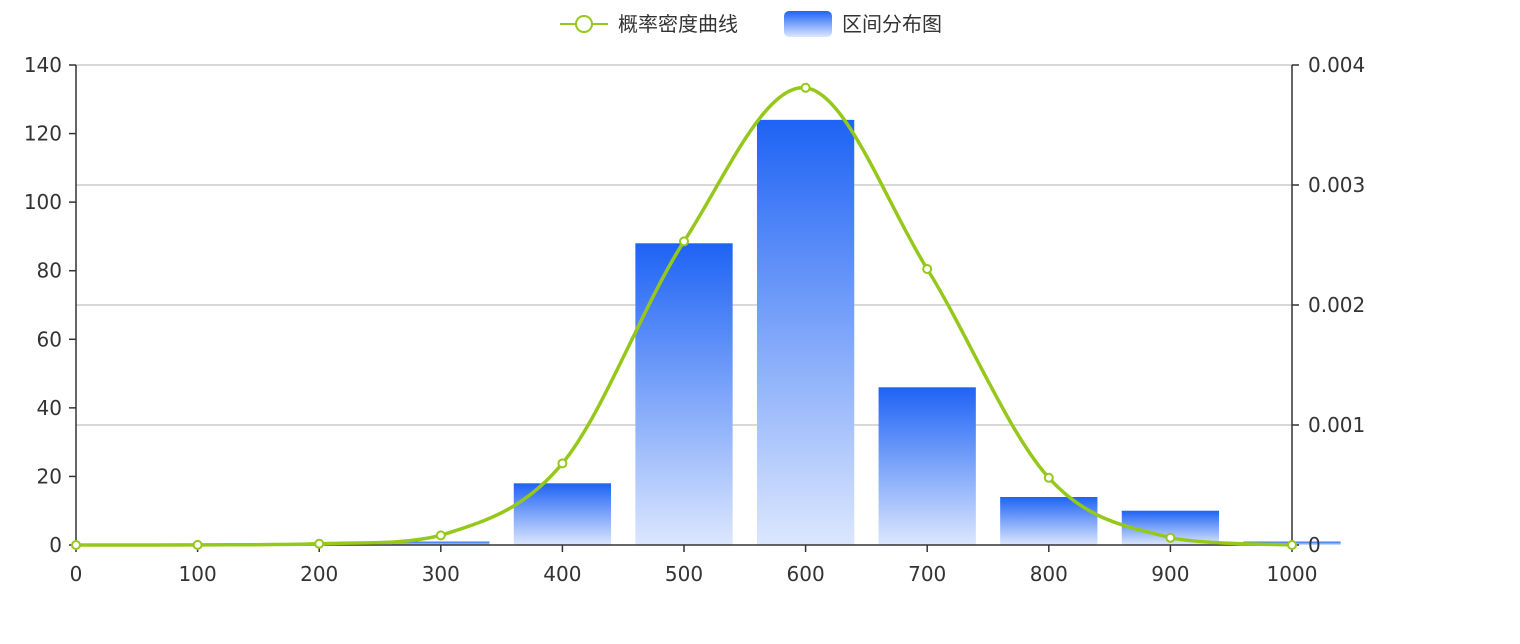 This screenshot has height=644, width=1520. Describe the element at coordinates (751, 24) in the screenshot. I see `legend: 概率密度曲线 区间分布图` at that location.